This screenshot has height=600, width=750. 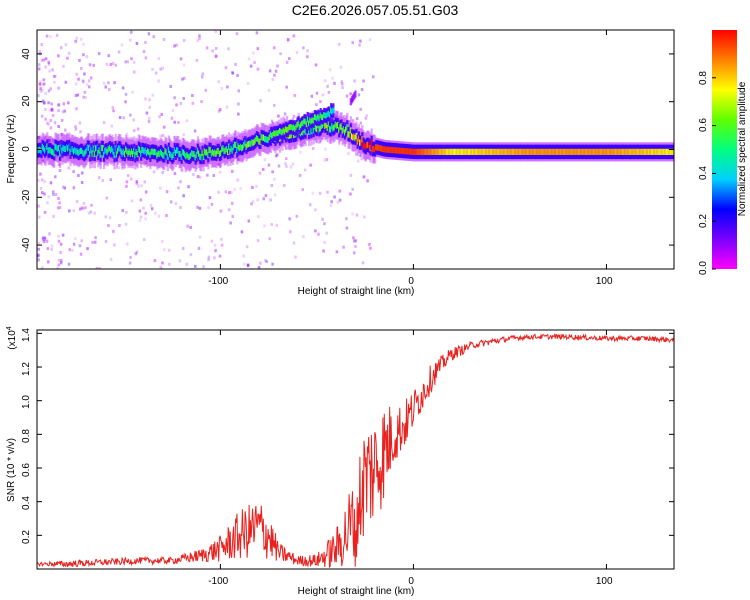 I want to click on colorbar-tick-label-06: 0.6, so click(x=703, y=125).